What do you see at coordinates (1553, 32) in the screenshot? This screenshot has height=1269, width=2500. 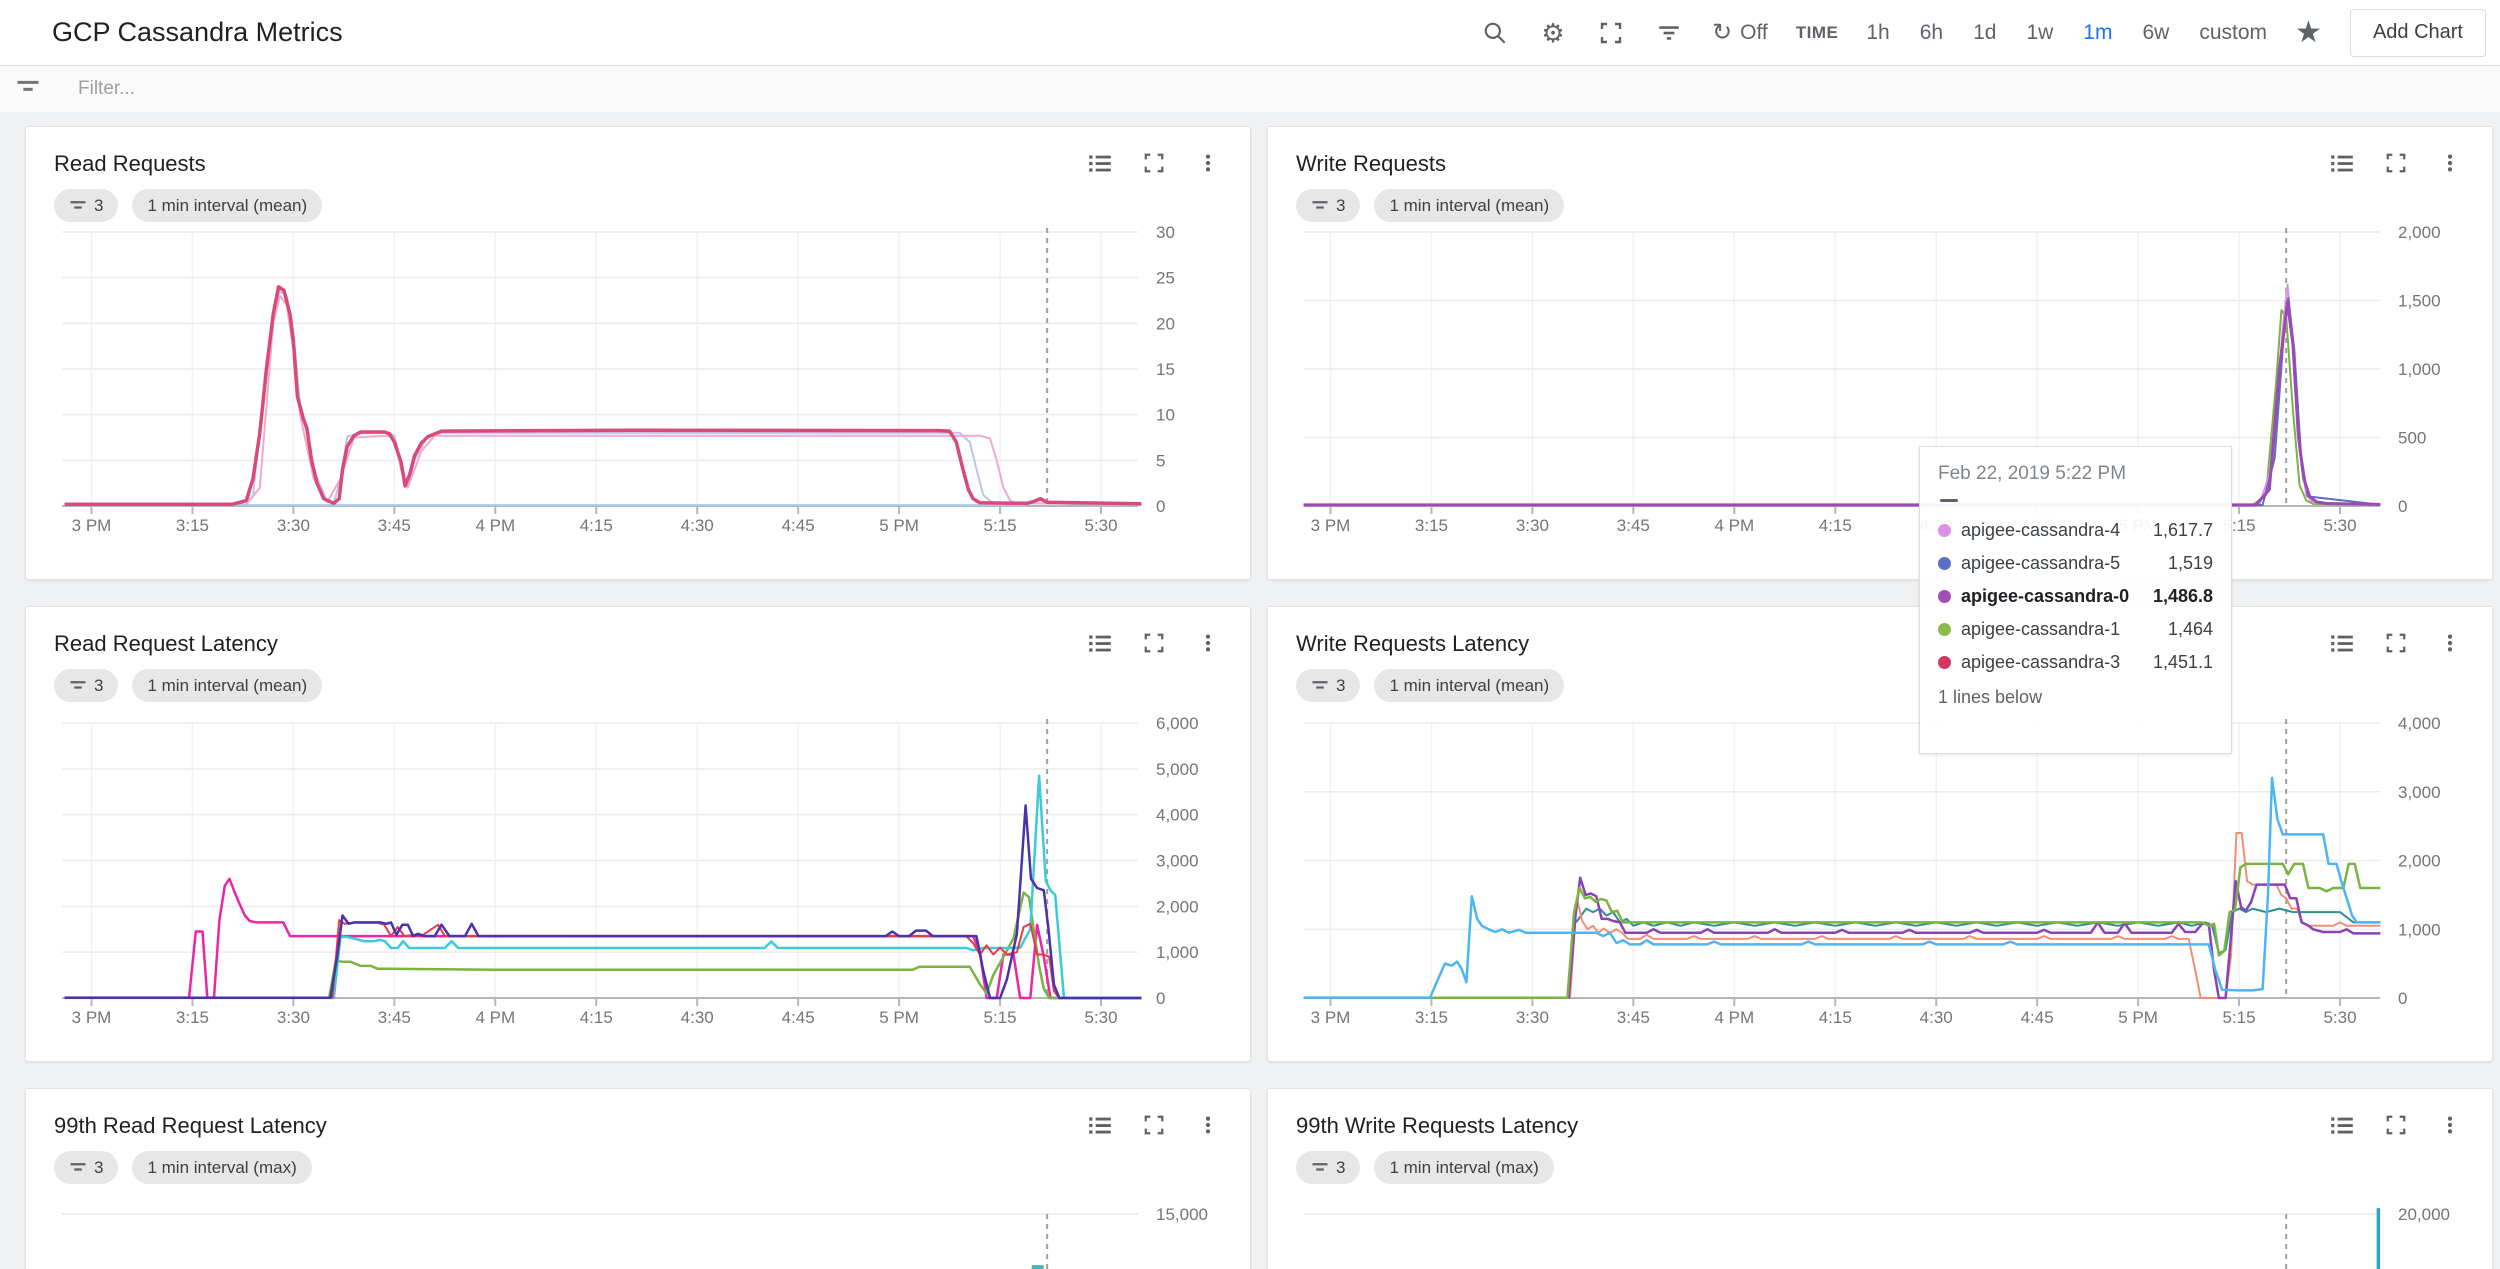 I see `settings-gear-icon: ⚙` at bounding box center [1553, 32].